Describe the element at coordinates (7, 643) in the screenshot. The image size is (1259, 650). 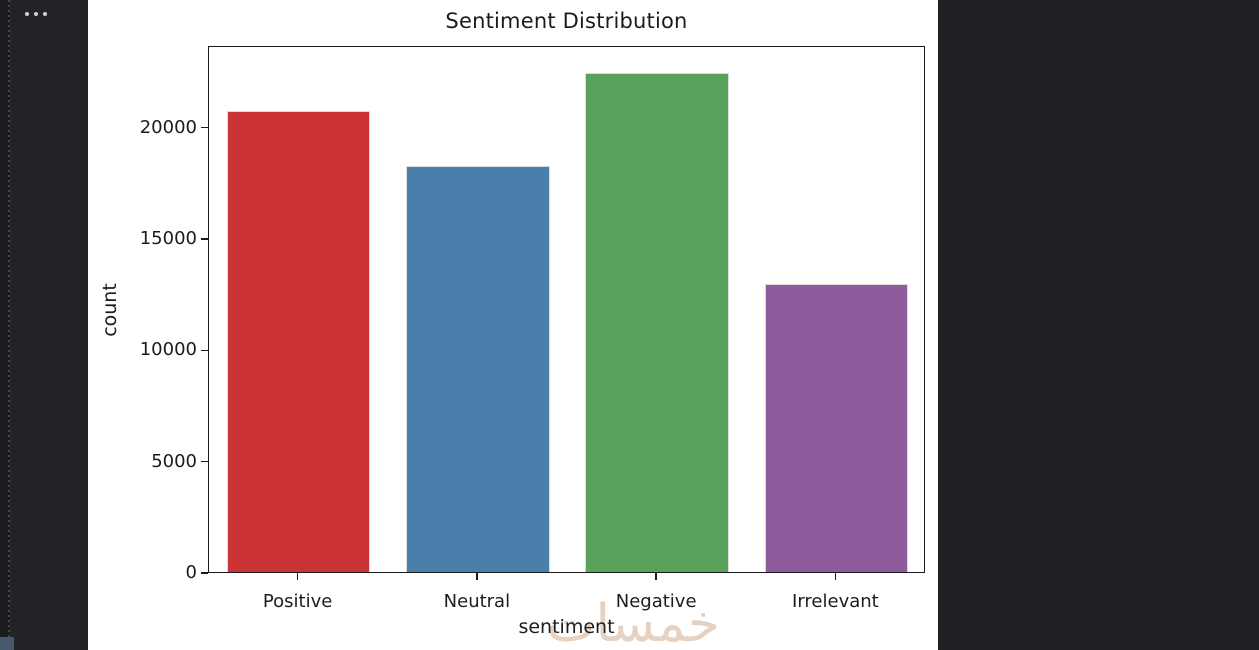
I see `bottom-left-indicator` at that location.